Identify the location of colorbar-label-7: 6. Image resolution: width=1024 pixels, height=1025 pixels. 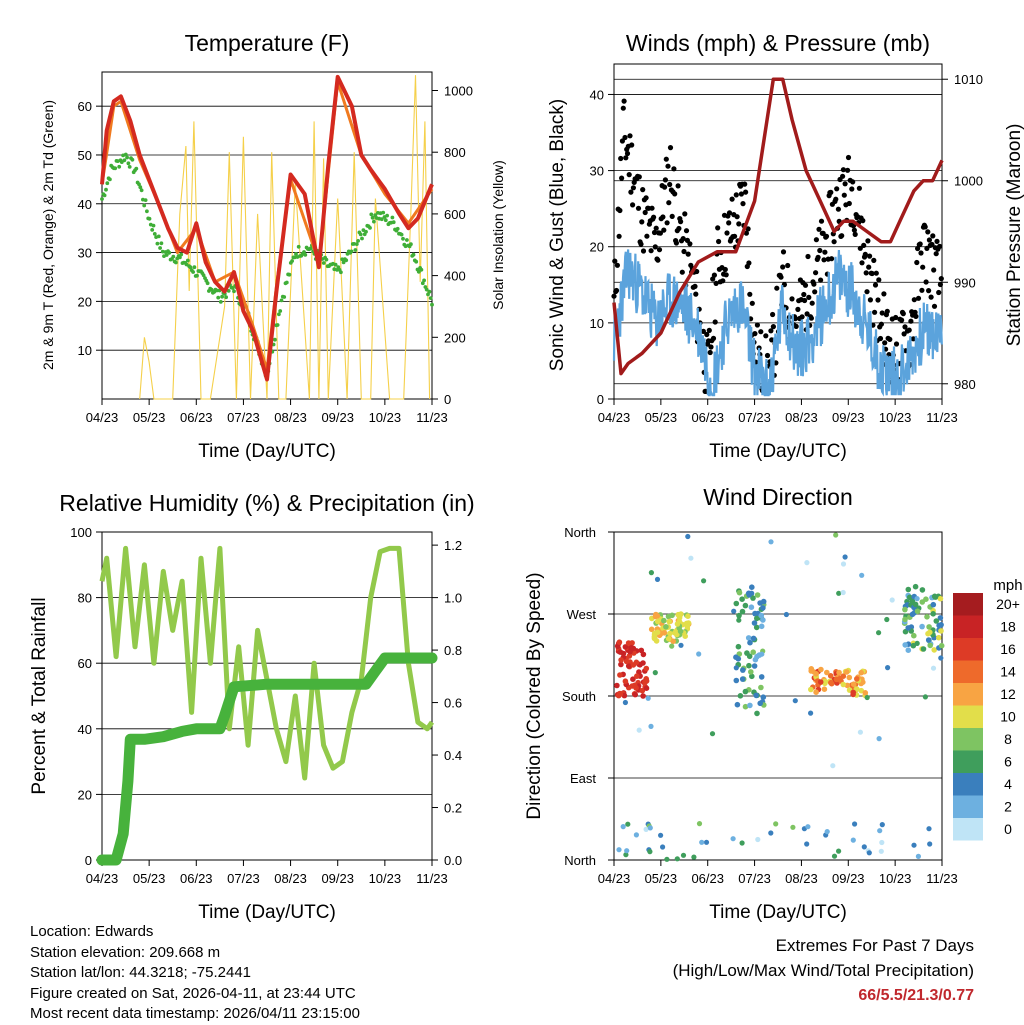
(1008, 762).